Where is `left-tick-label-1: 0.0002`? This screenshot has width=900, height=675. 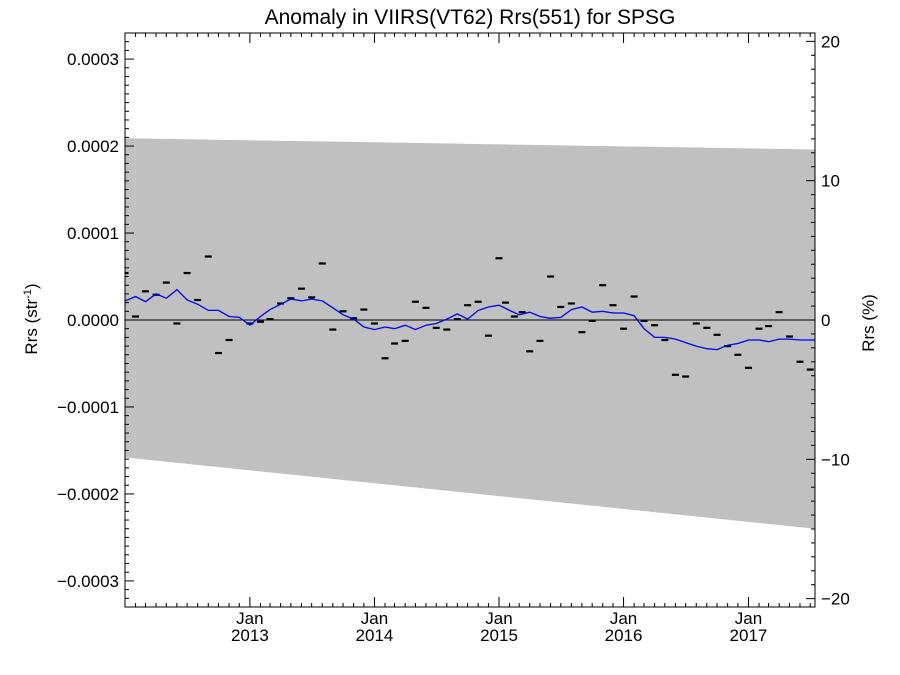 left-tick-label-1: 0.0002 is located at coordinates (93, 146).